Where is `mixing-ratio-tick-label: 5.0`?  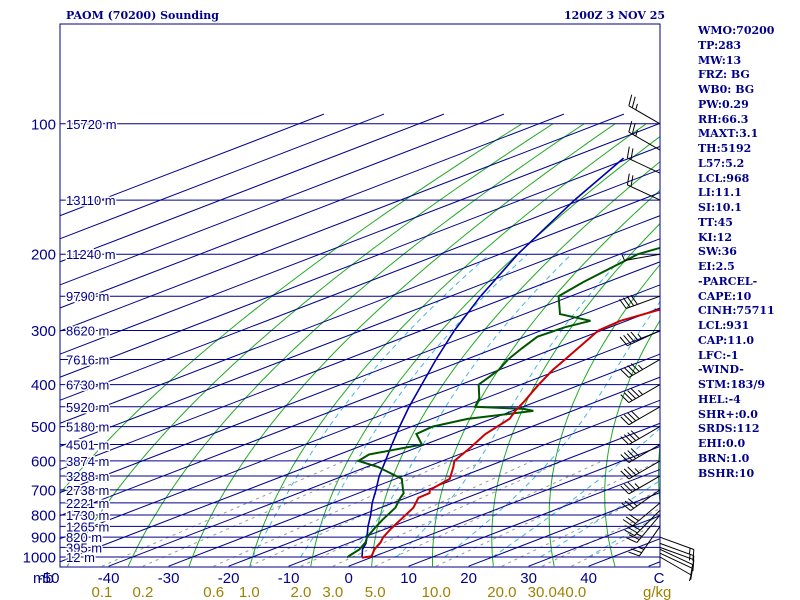 mixing-ratio-tick-label: 5.0 is located at coordinates (375, 592).